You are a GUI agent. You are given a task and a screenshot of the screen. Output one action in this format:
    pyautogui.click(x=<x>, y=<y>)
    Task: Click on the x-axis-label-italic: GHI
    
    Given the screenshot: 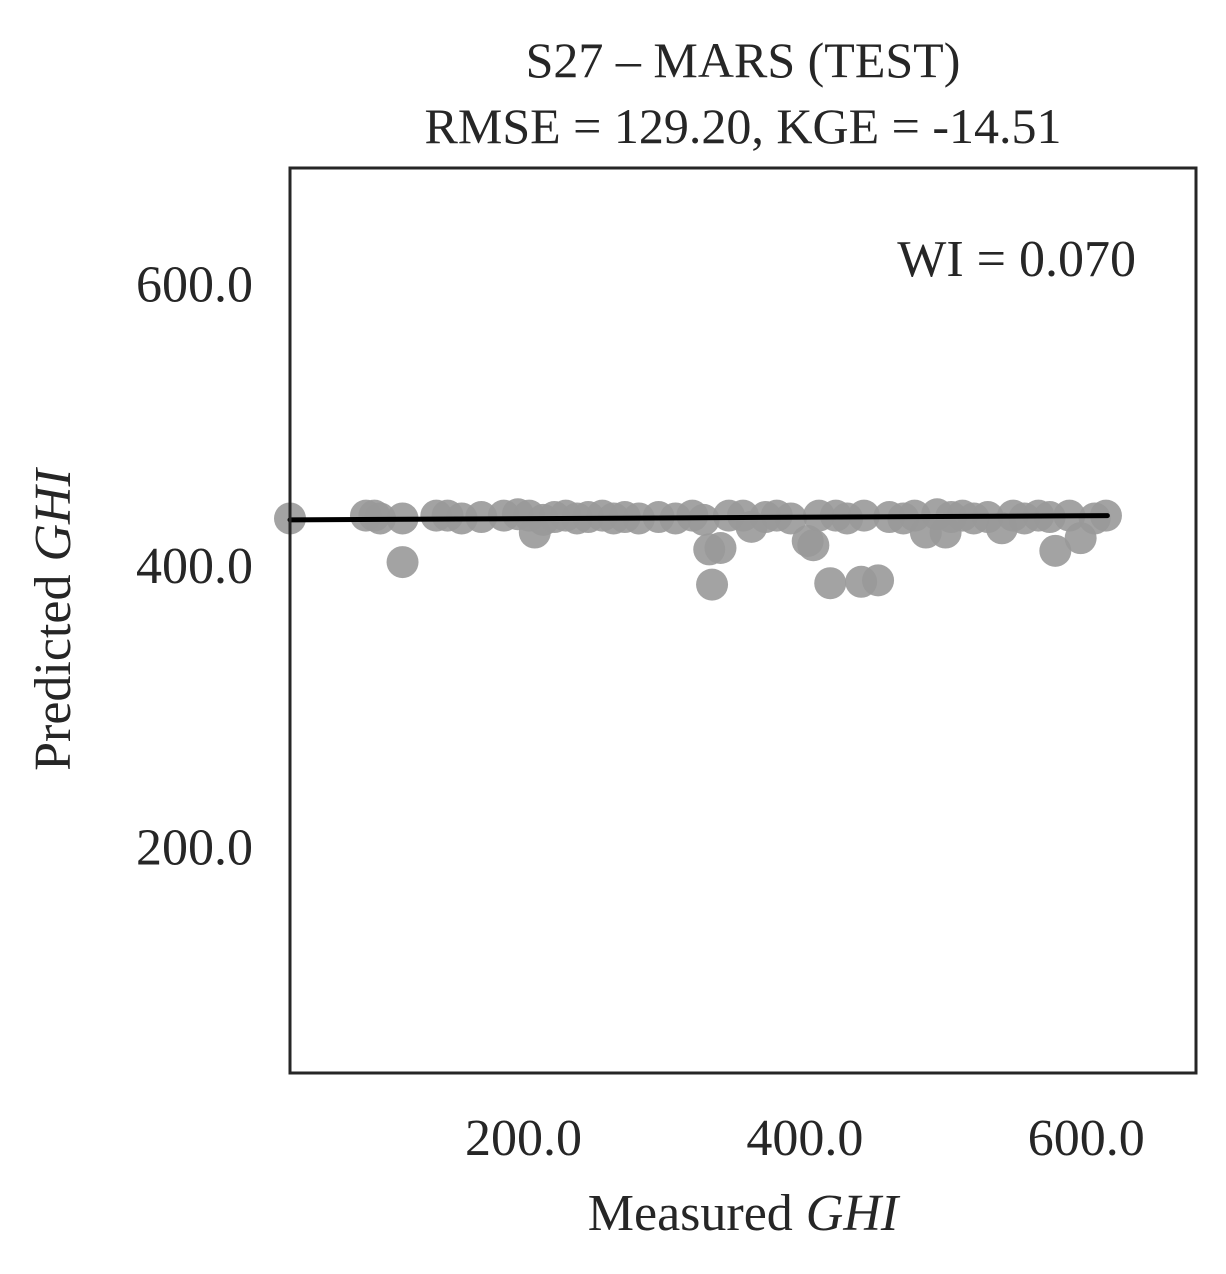 What is the action you would take?
    pyautogui.click(x=853, y=1213)
    